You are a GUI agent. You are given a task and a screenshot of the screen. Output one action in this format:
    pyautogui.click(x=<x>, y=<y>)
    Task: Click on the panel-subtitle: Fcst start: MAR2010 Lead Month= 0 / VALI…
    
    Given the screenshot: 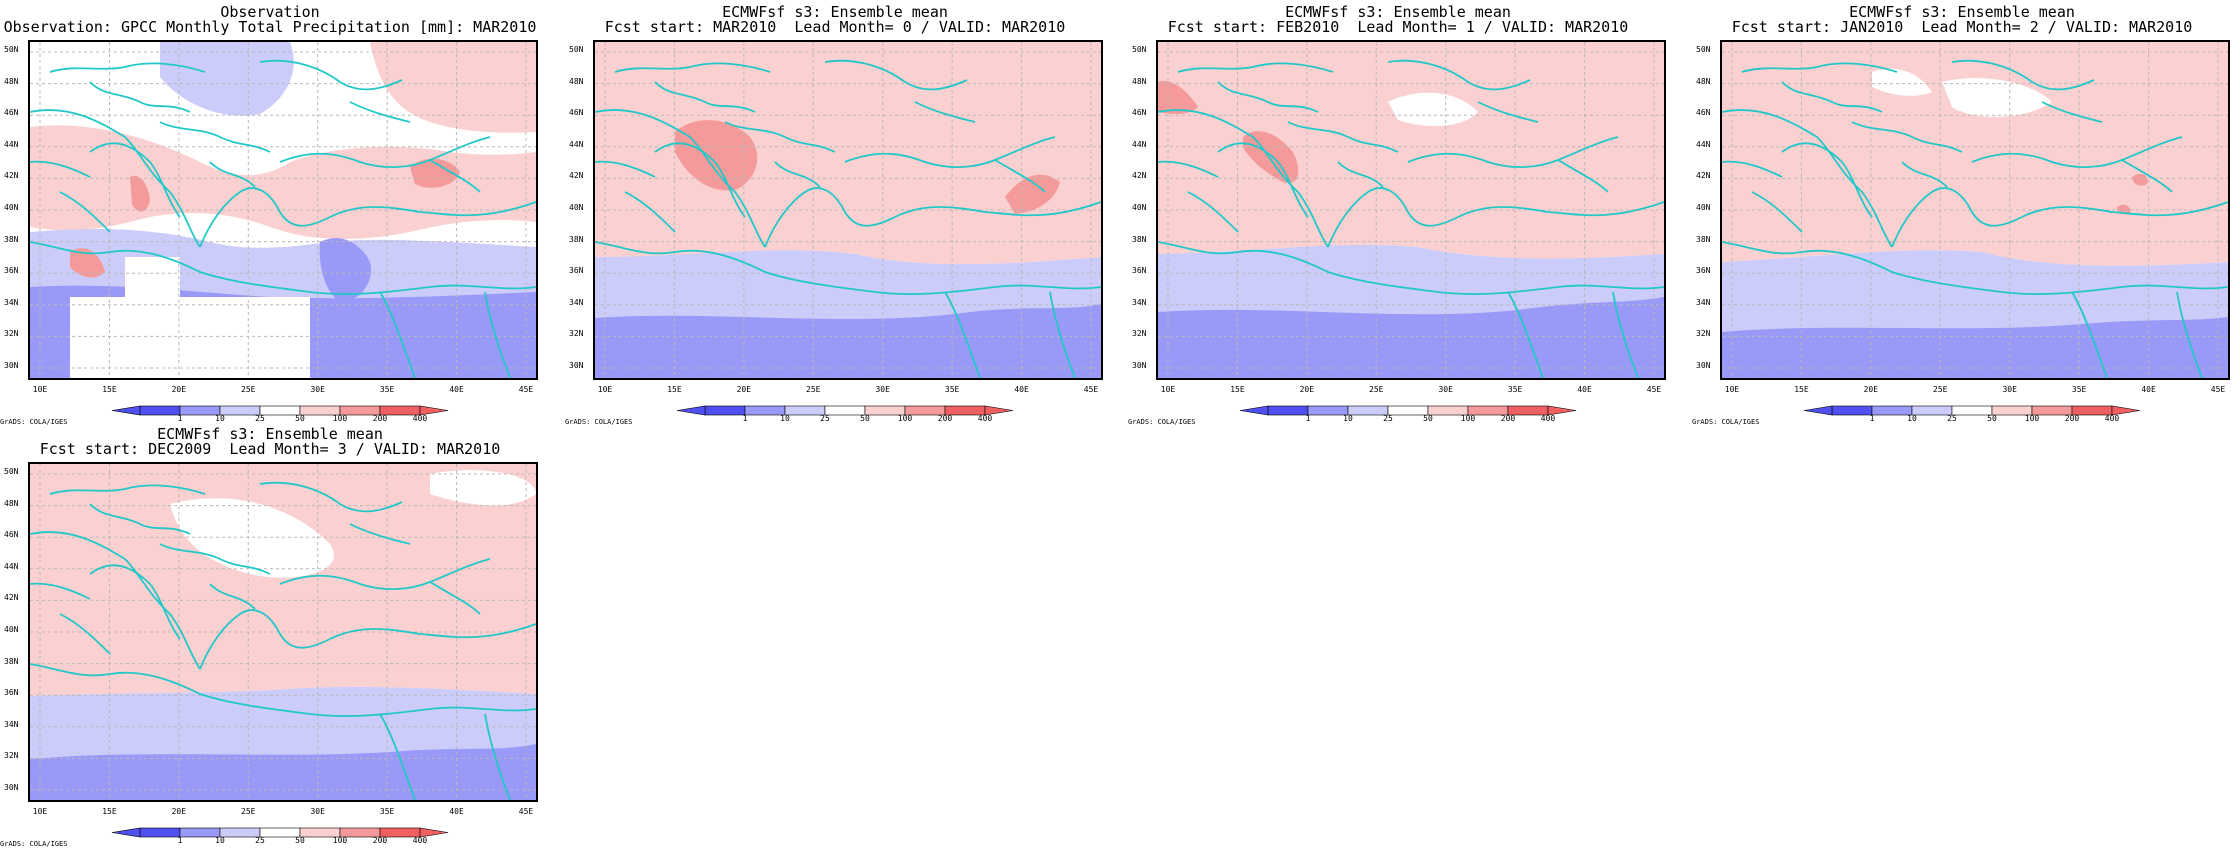 What is the action you would take?
    pyautogui.click(x=835, y=27)
    